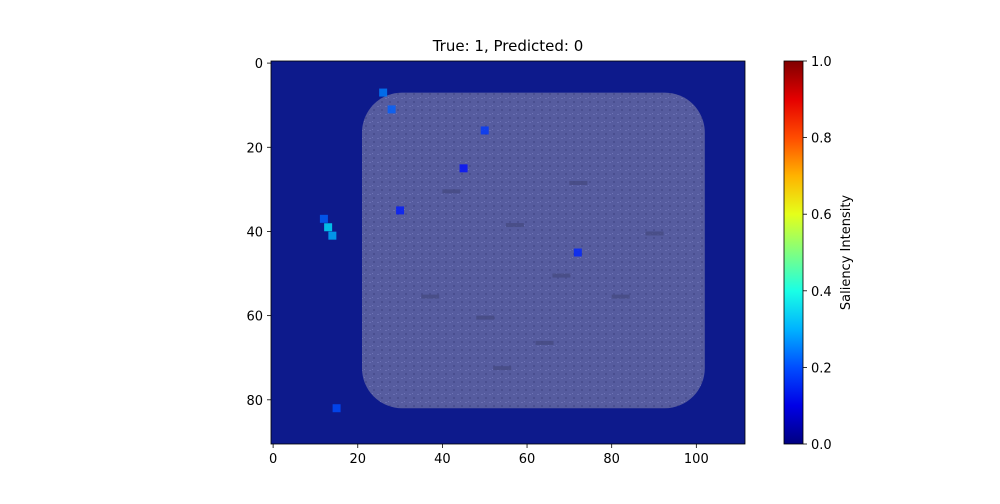 This screenshot has width=1000, height=504. I want to click on colorbar-tick-label: 0.2, so click(821, 368).